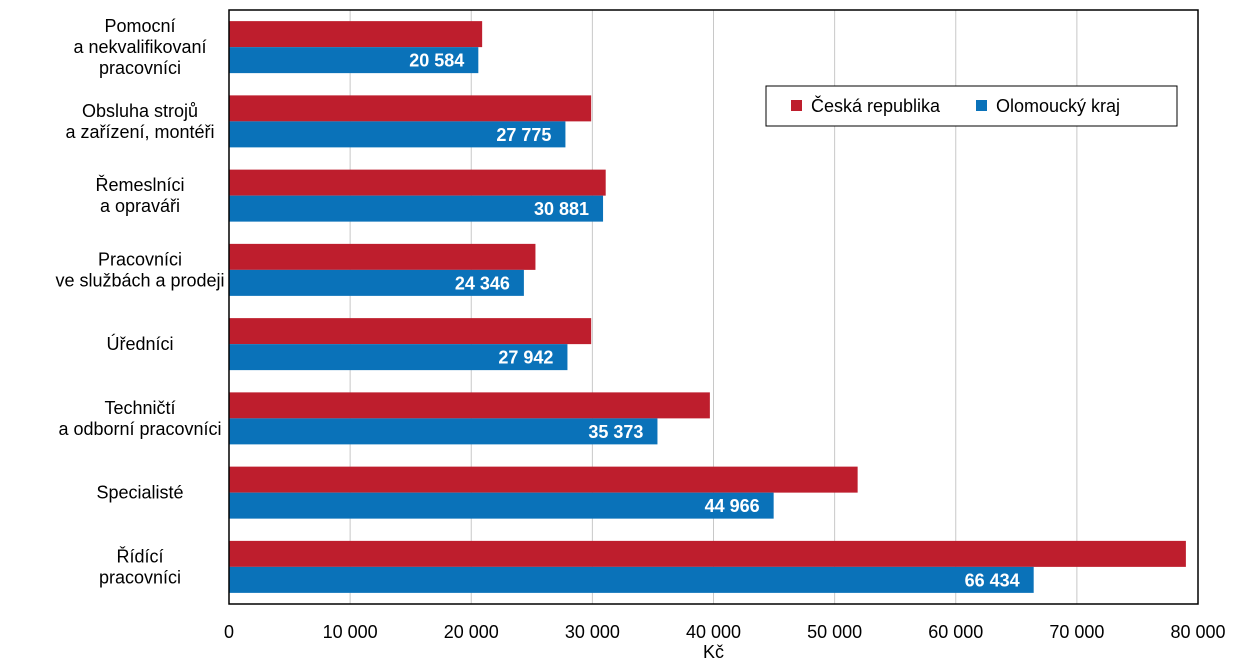 This screenshot has width=1237, height=663. I want to click on legend-box, so click(971, 106).